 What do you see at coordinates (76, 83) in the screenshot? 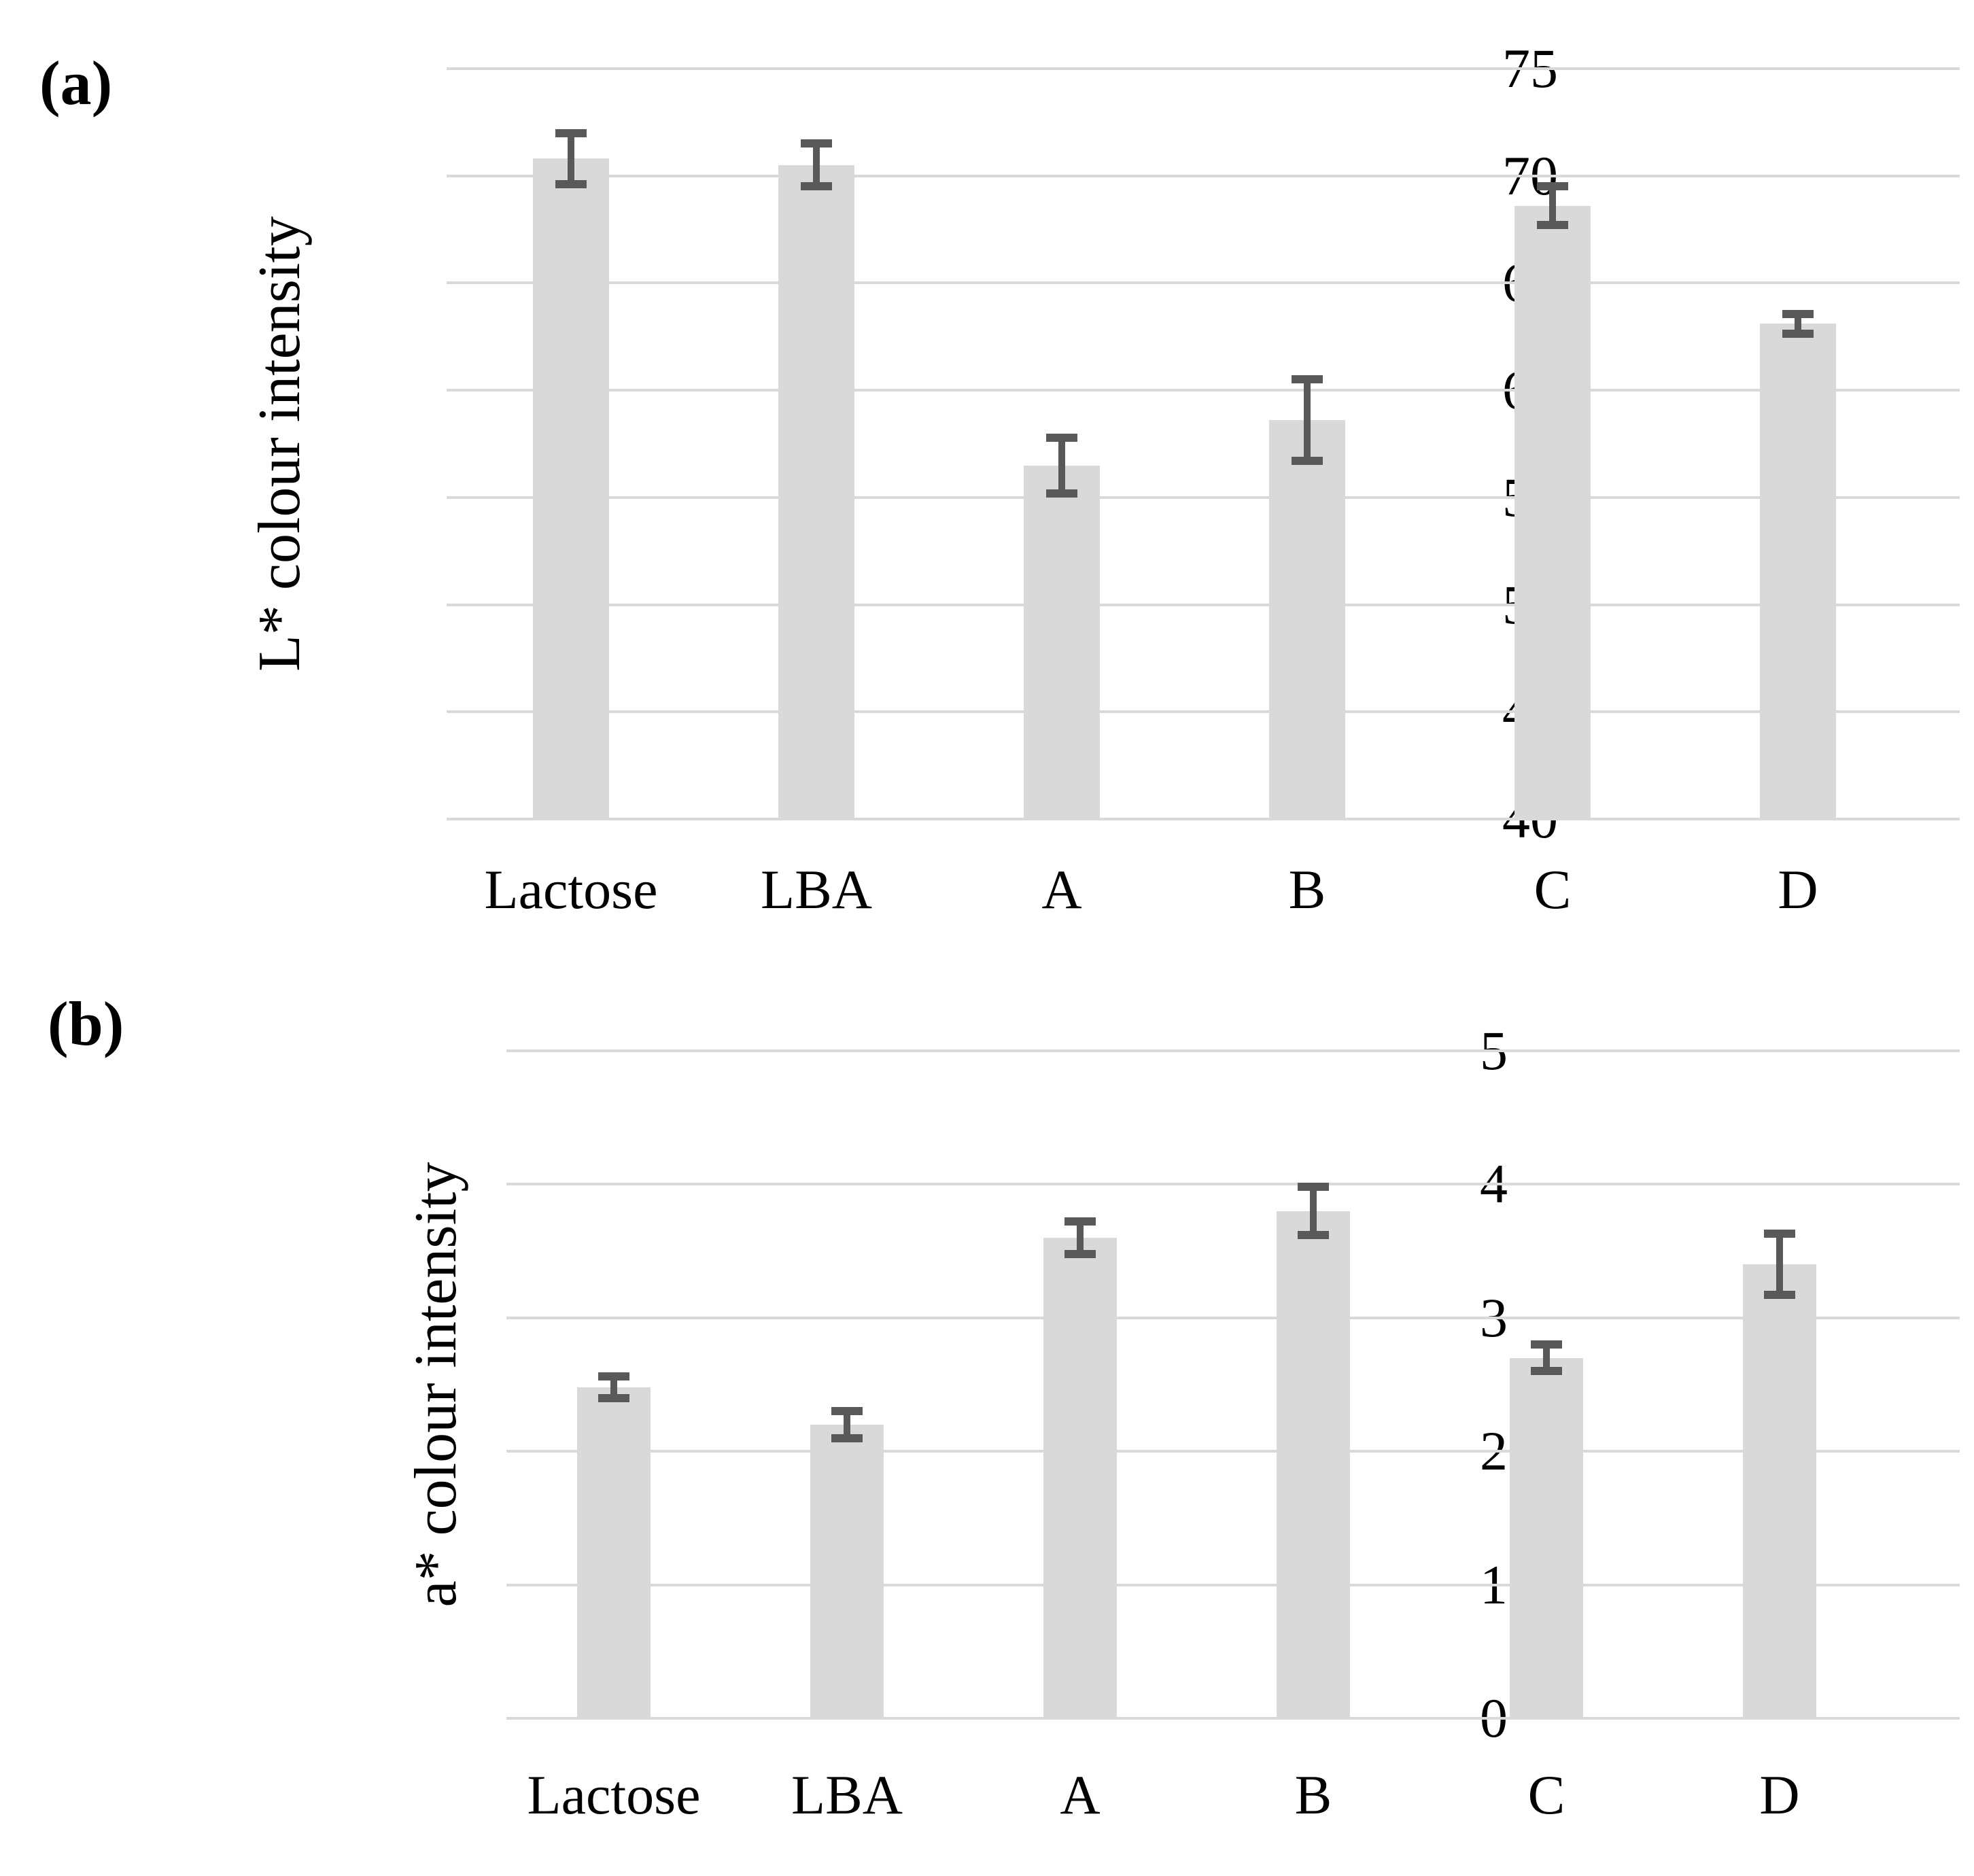
I see `panel-a-label: (a)` at bounding box center [76, 83].